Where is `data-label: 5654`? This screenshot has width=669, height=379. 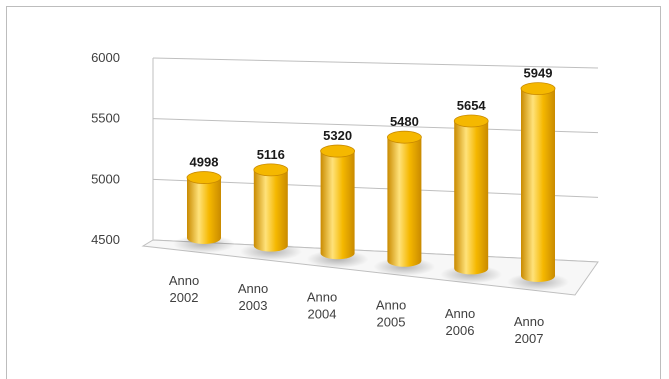 data-label: 5654 is located at coordinates (472, 105).